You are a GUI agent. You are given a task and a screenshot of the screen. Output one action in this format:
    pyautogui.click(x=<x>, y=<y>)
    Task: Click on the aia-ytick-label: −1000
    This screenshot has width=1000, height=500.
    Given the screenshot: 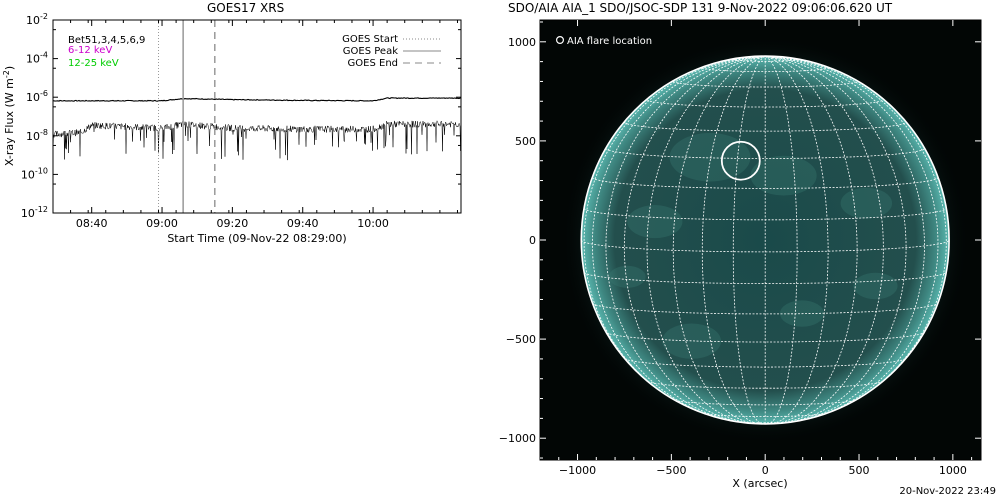 What is the action you would take?
    pyautogui.click(x=517, y=438)
    